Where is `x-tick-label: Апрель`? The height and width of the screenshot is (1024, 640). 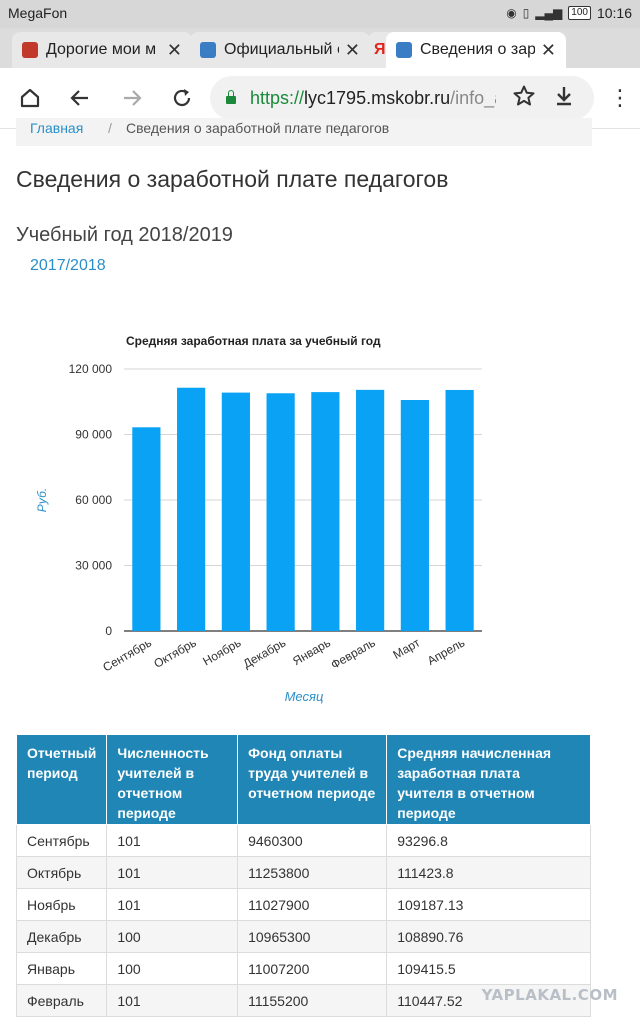
x-tick-label: Апрель is located at coordinates (446, 651).